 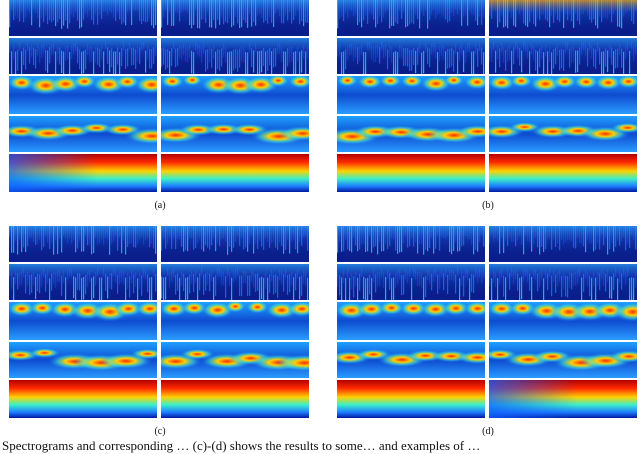 I want to click on tile-b-smoothed-map-left, so click(x=411, y=95).